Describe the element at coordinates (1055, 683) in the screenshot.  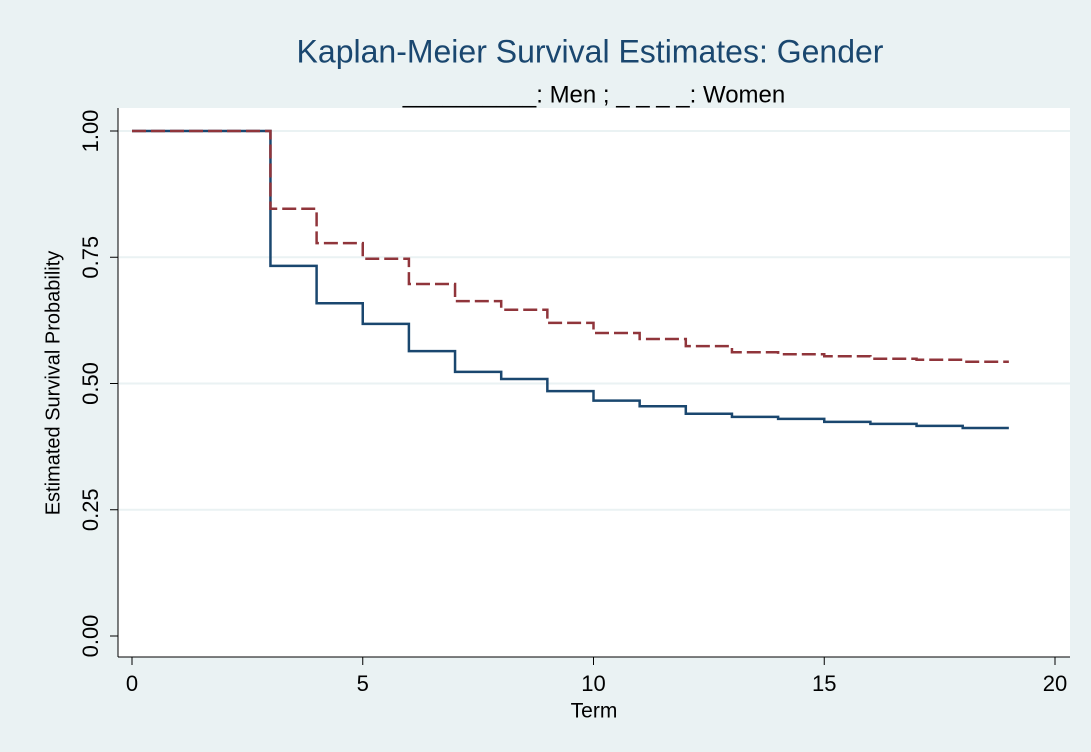
I see `x-tick-label: 20` at that location.